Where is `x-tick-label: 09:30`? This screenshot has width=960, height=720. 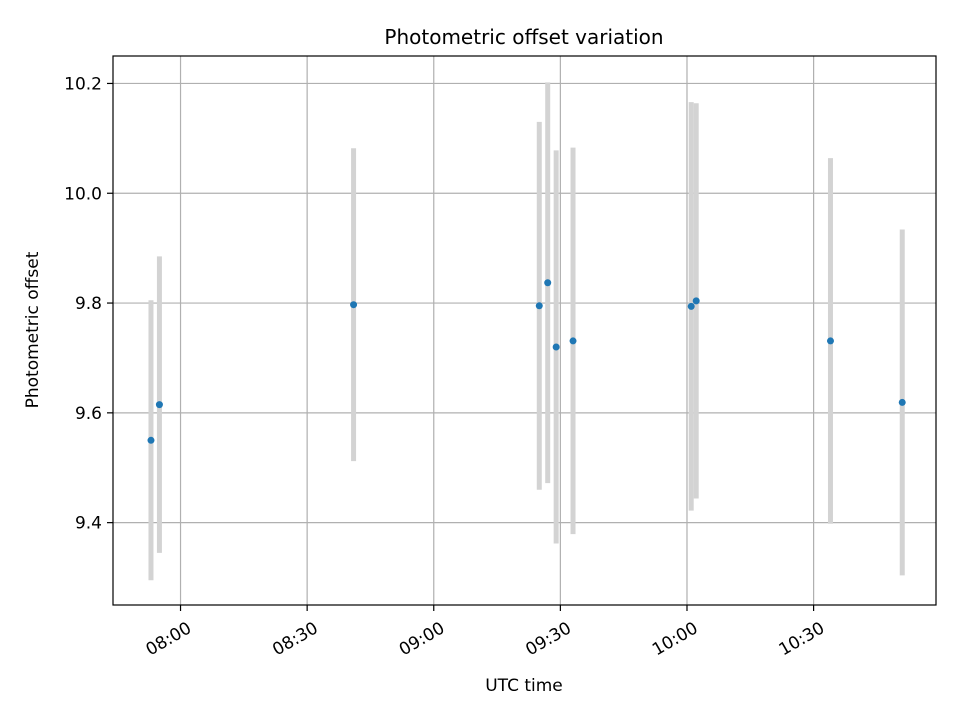 x-tick-label: 09:30 is located at coordinates (548, 639).